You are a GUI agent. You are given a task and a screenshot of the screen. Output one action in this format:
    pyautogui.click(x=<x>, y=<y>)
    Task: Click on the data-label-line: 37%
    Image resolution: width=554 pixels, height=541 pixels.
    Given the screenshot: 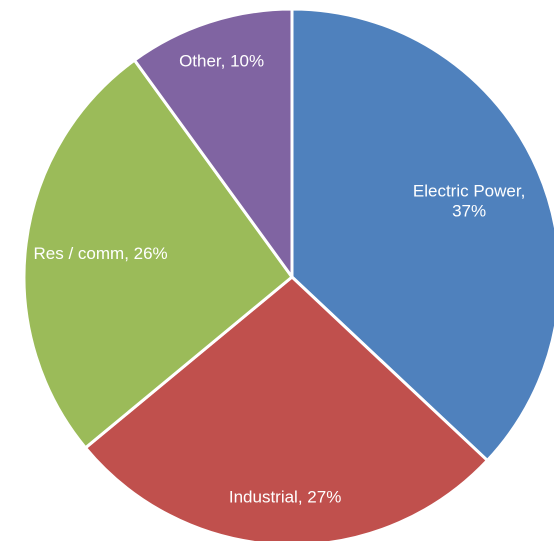 What is the action you would take?
    pyautogui.click(x=469, y=210)
    